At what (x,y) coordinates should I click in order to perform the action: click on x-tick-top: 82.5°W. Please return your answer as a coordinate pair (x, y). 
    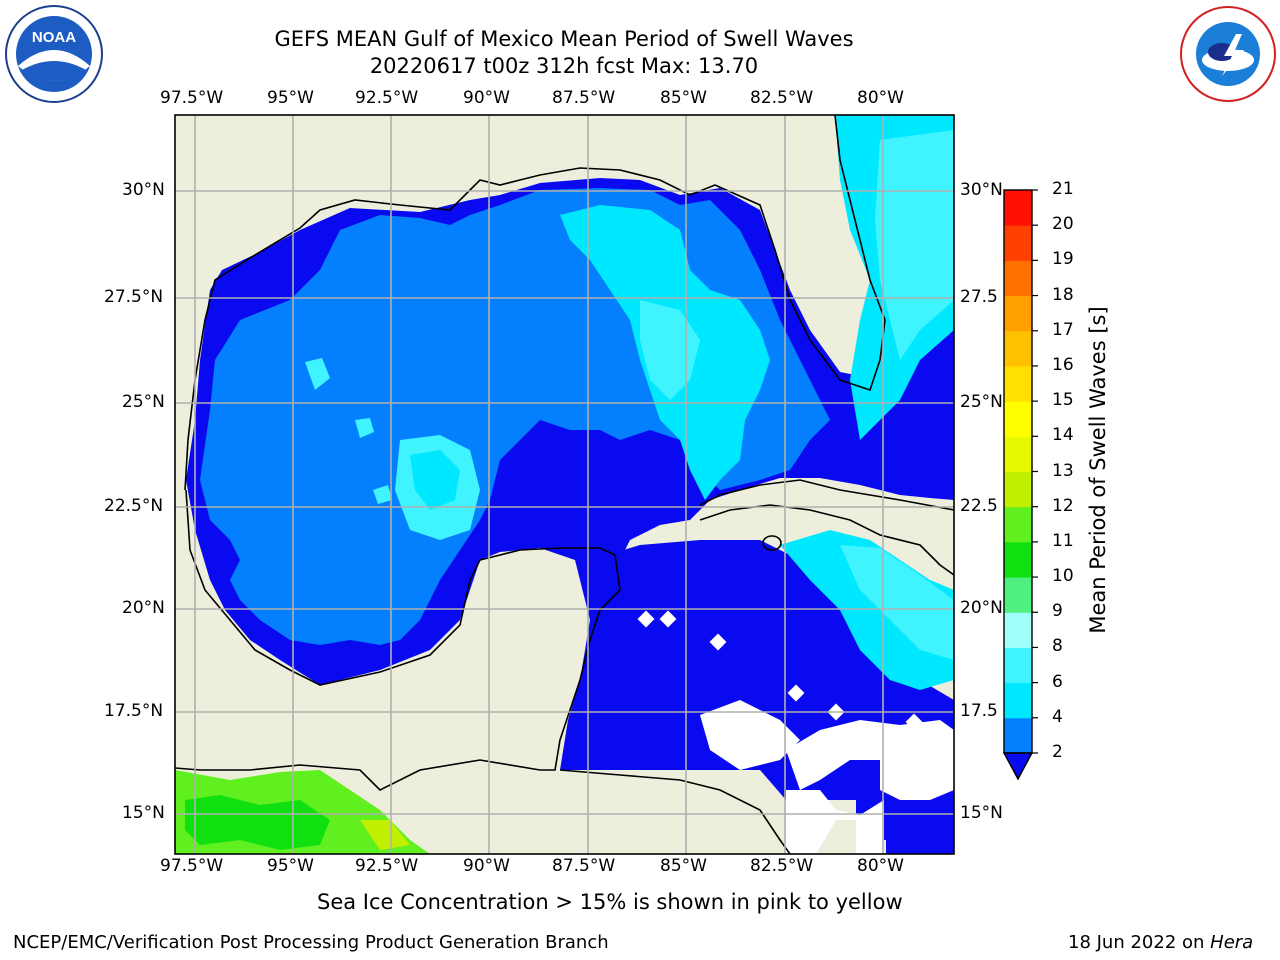
    Looking at the image, I should click on (782, 98).